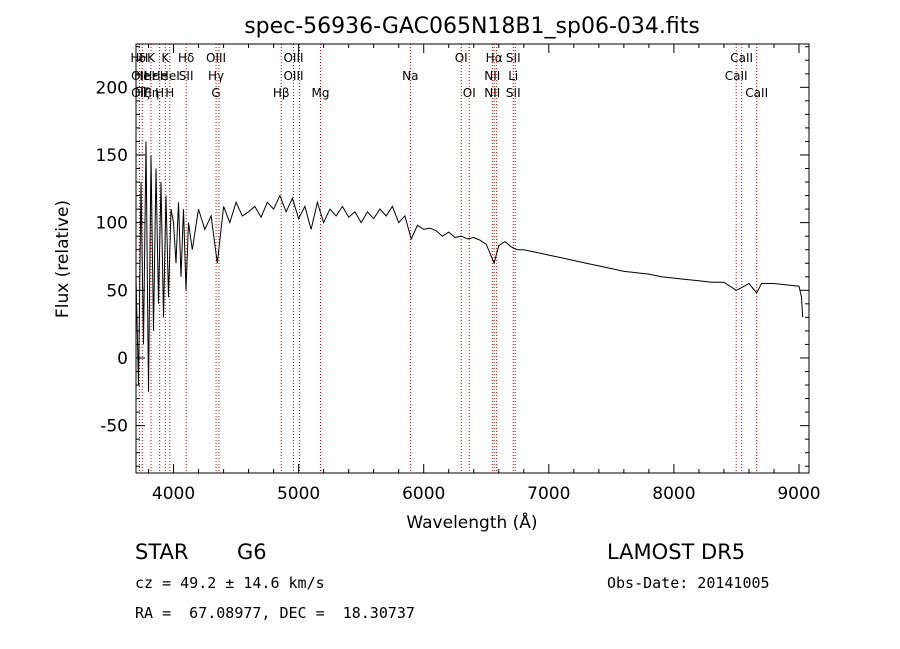 The height and width of the screenshot is (649, 900). Describe the element at coordinates (410, 76) in the screenshot. I see `line-label: Na` at that location.